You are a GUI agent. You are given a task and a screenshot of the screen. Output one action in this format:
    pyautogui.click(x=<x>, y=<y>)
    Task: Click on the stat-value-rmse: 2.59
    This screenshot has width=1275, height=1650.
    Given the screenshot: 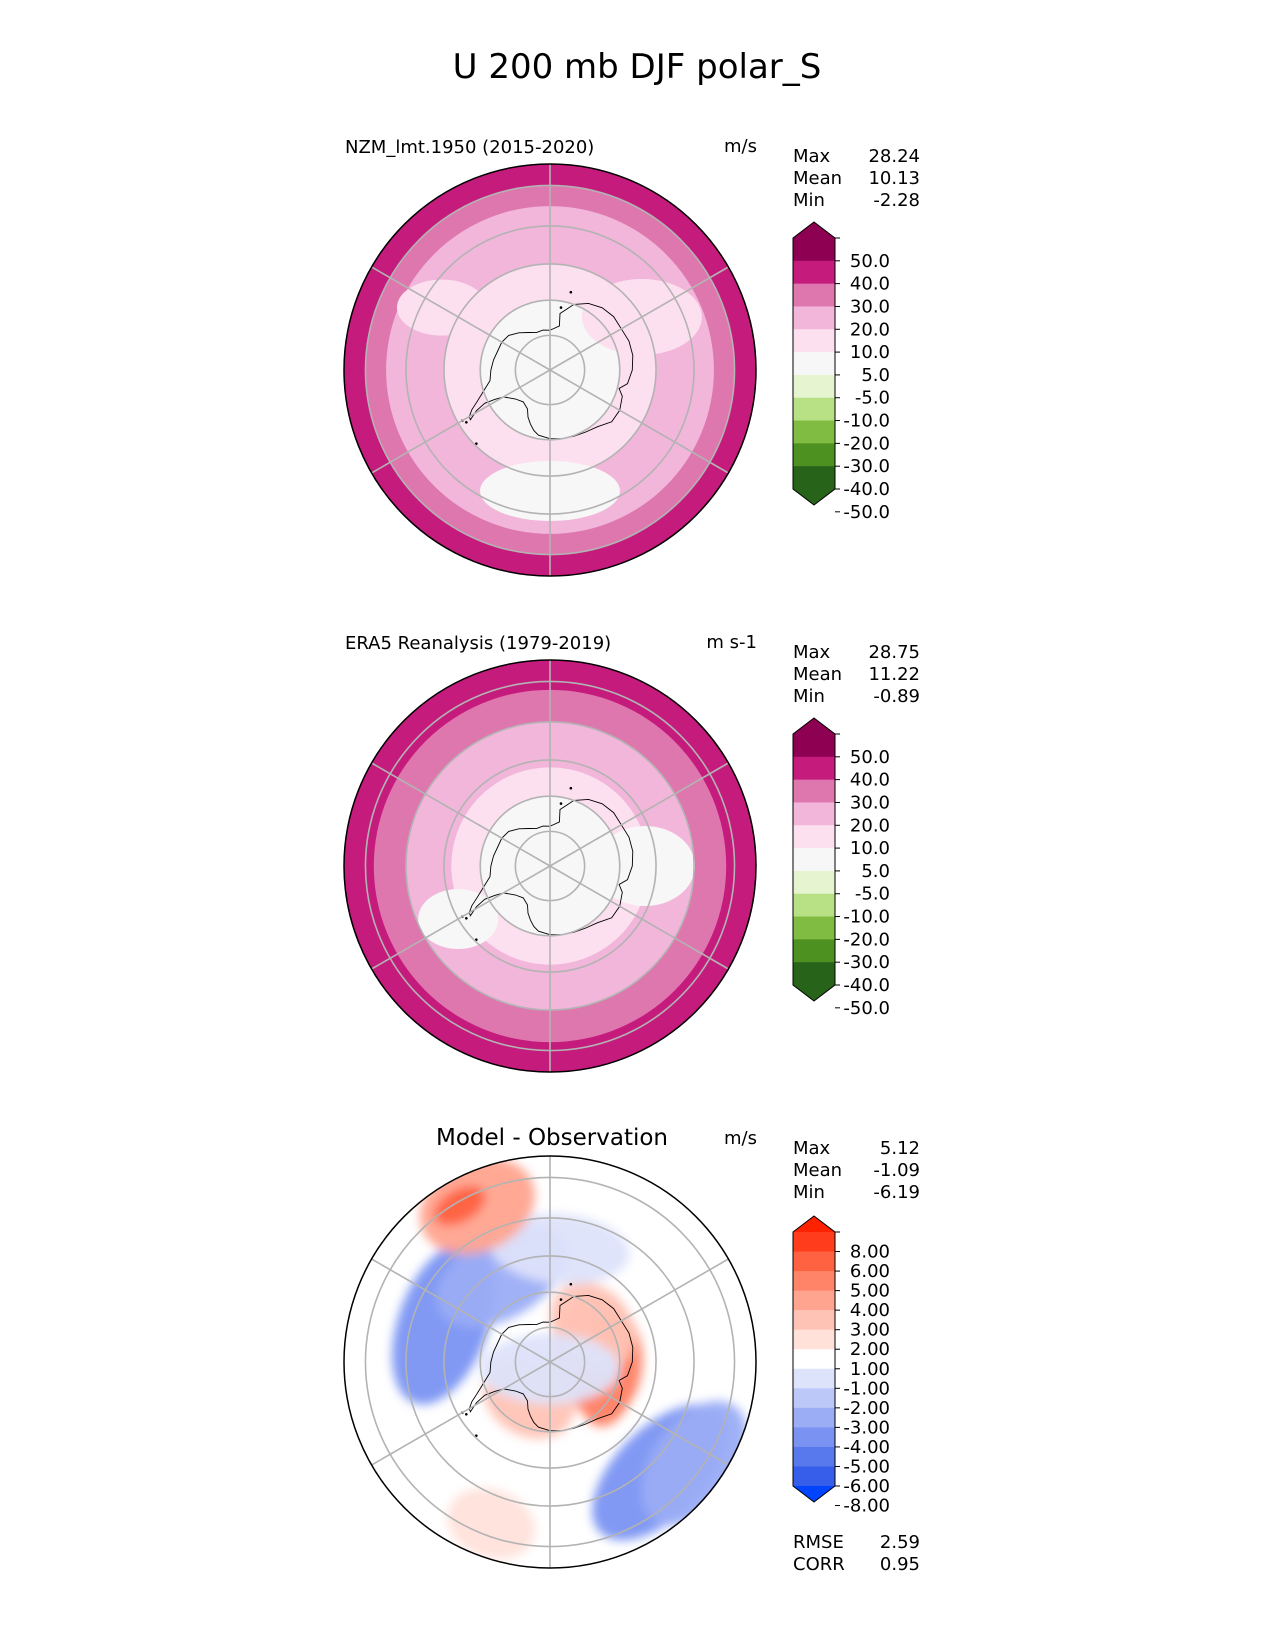 What is the action you would take?
    pyautogui.click(x=900, y=1542)
    